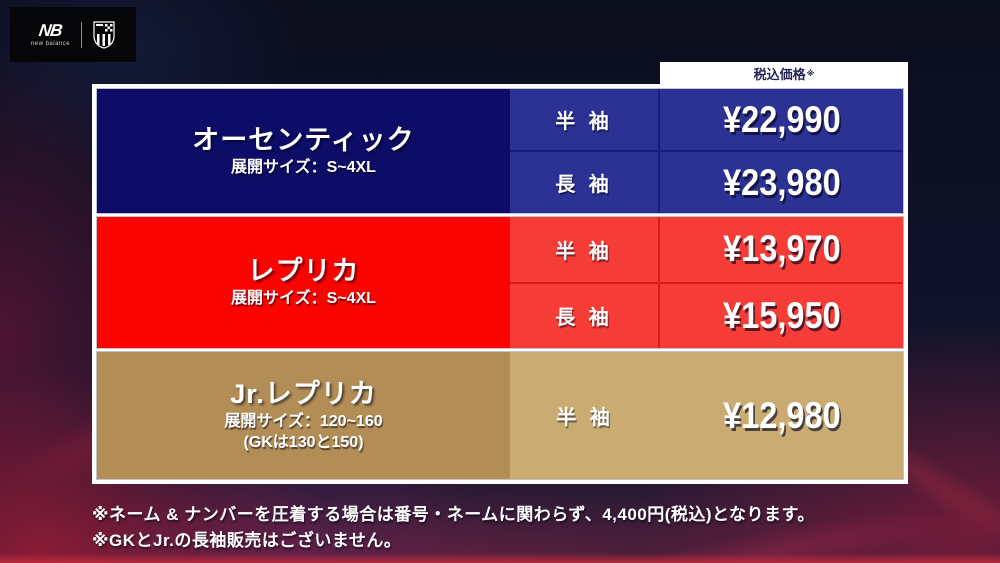 This screenshot has width=1000, height=563. What do you see at coordinates (82, 34) in the screenshot?
I see `brand-divider` at bounding box center [82, 34].